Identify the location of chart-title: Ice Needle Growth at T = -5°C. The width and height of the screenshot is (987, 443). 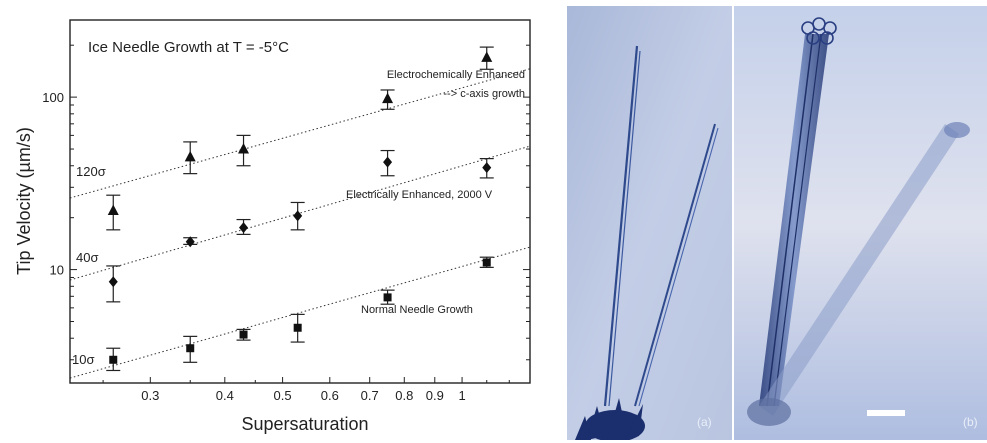
(188, 47).